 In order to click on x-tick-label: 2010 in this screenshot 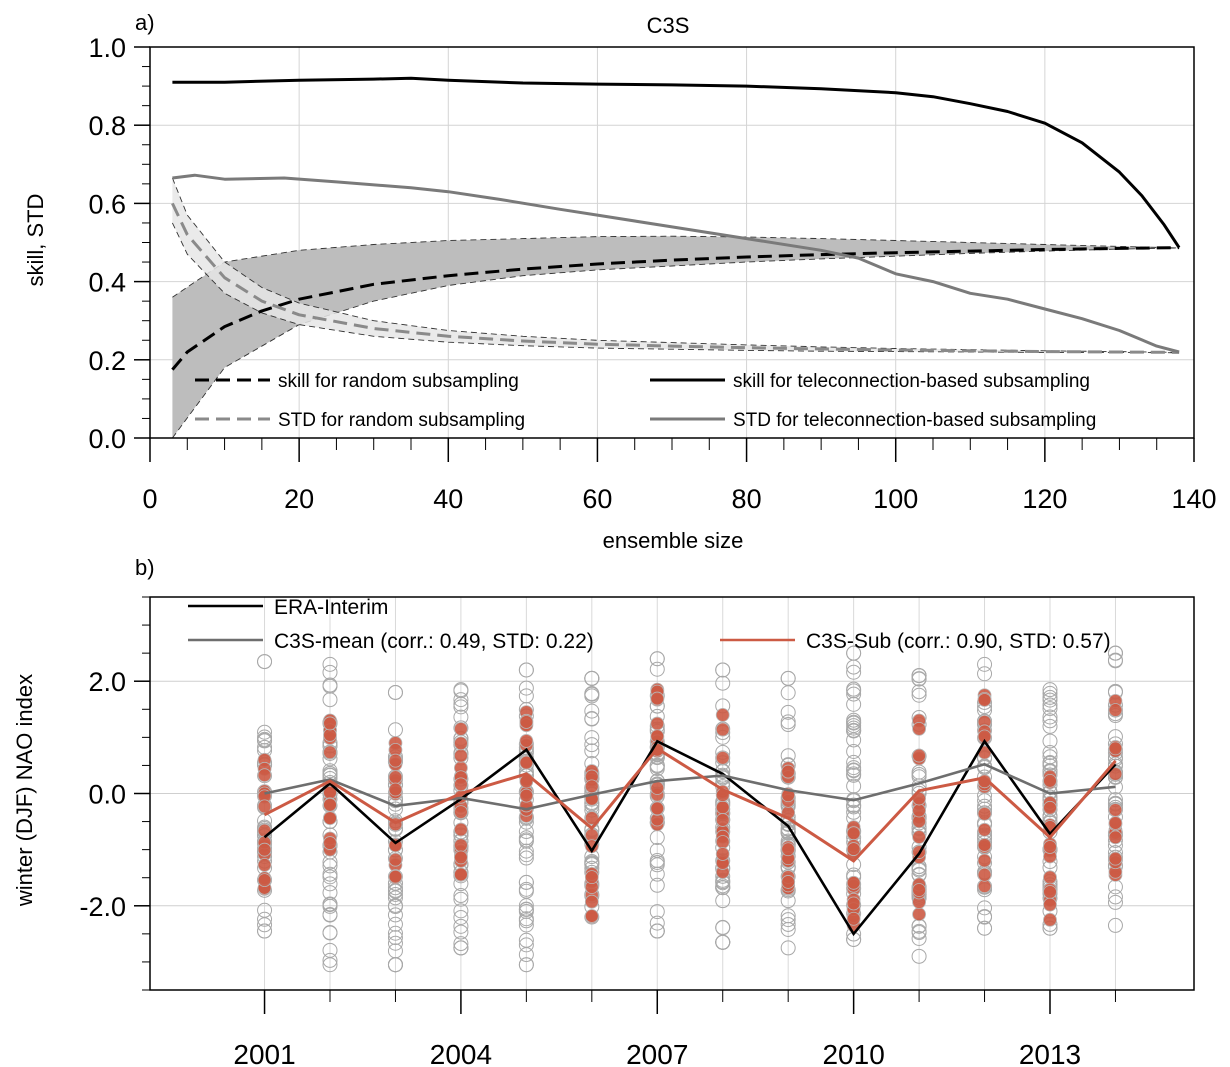, I will do `click(853, 1053)`.